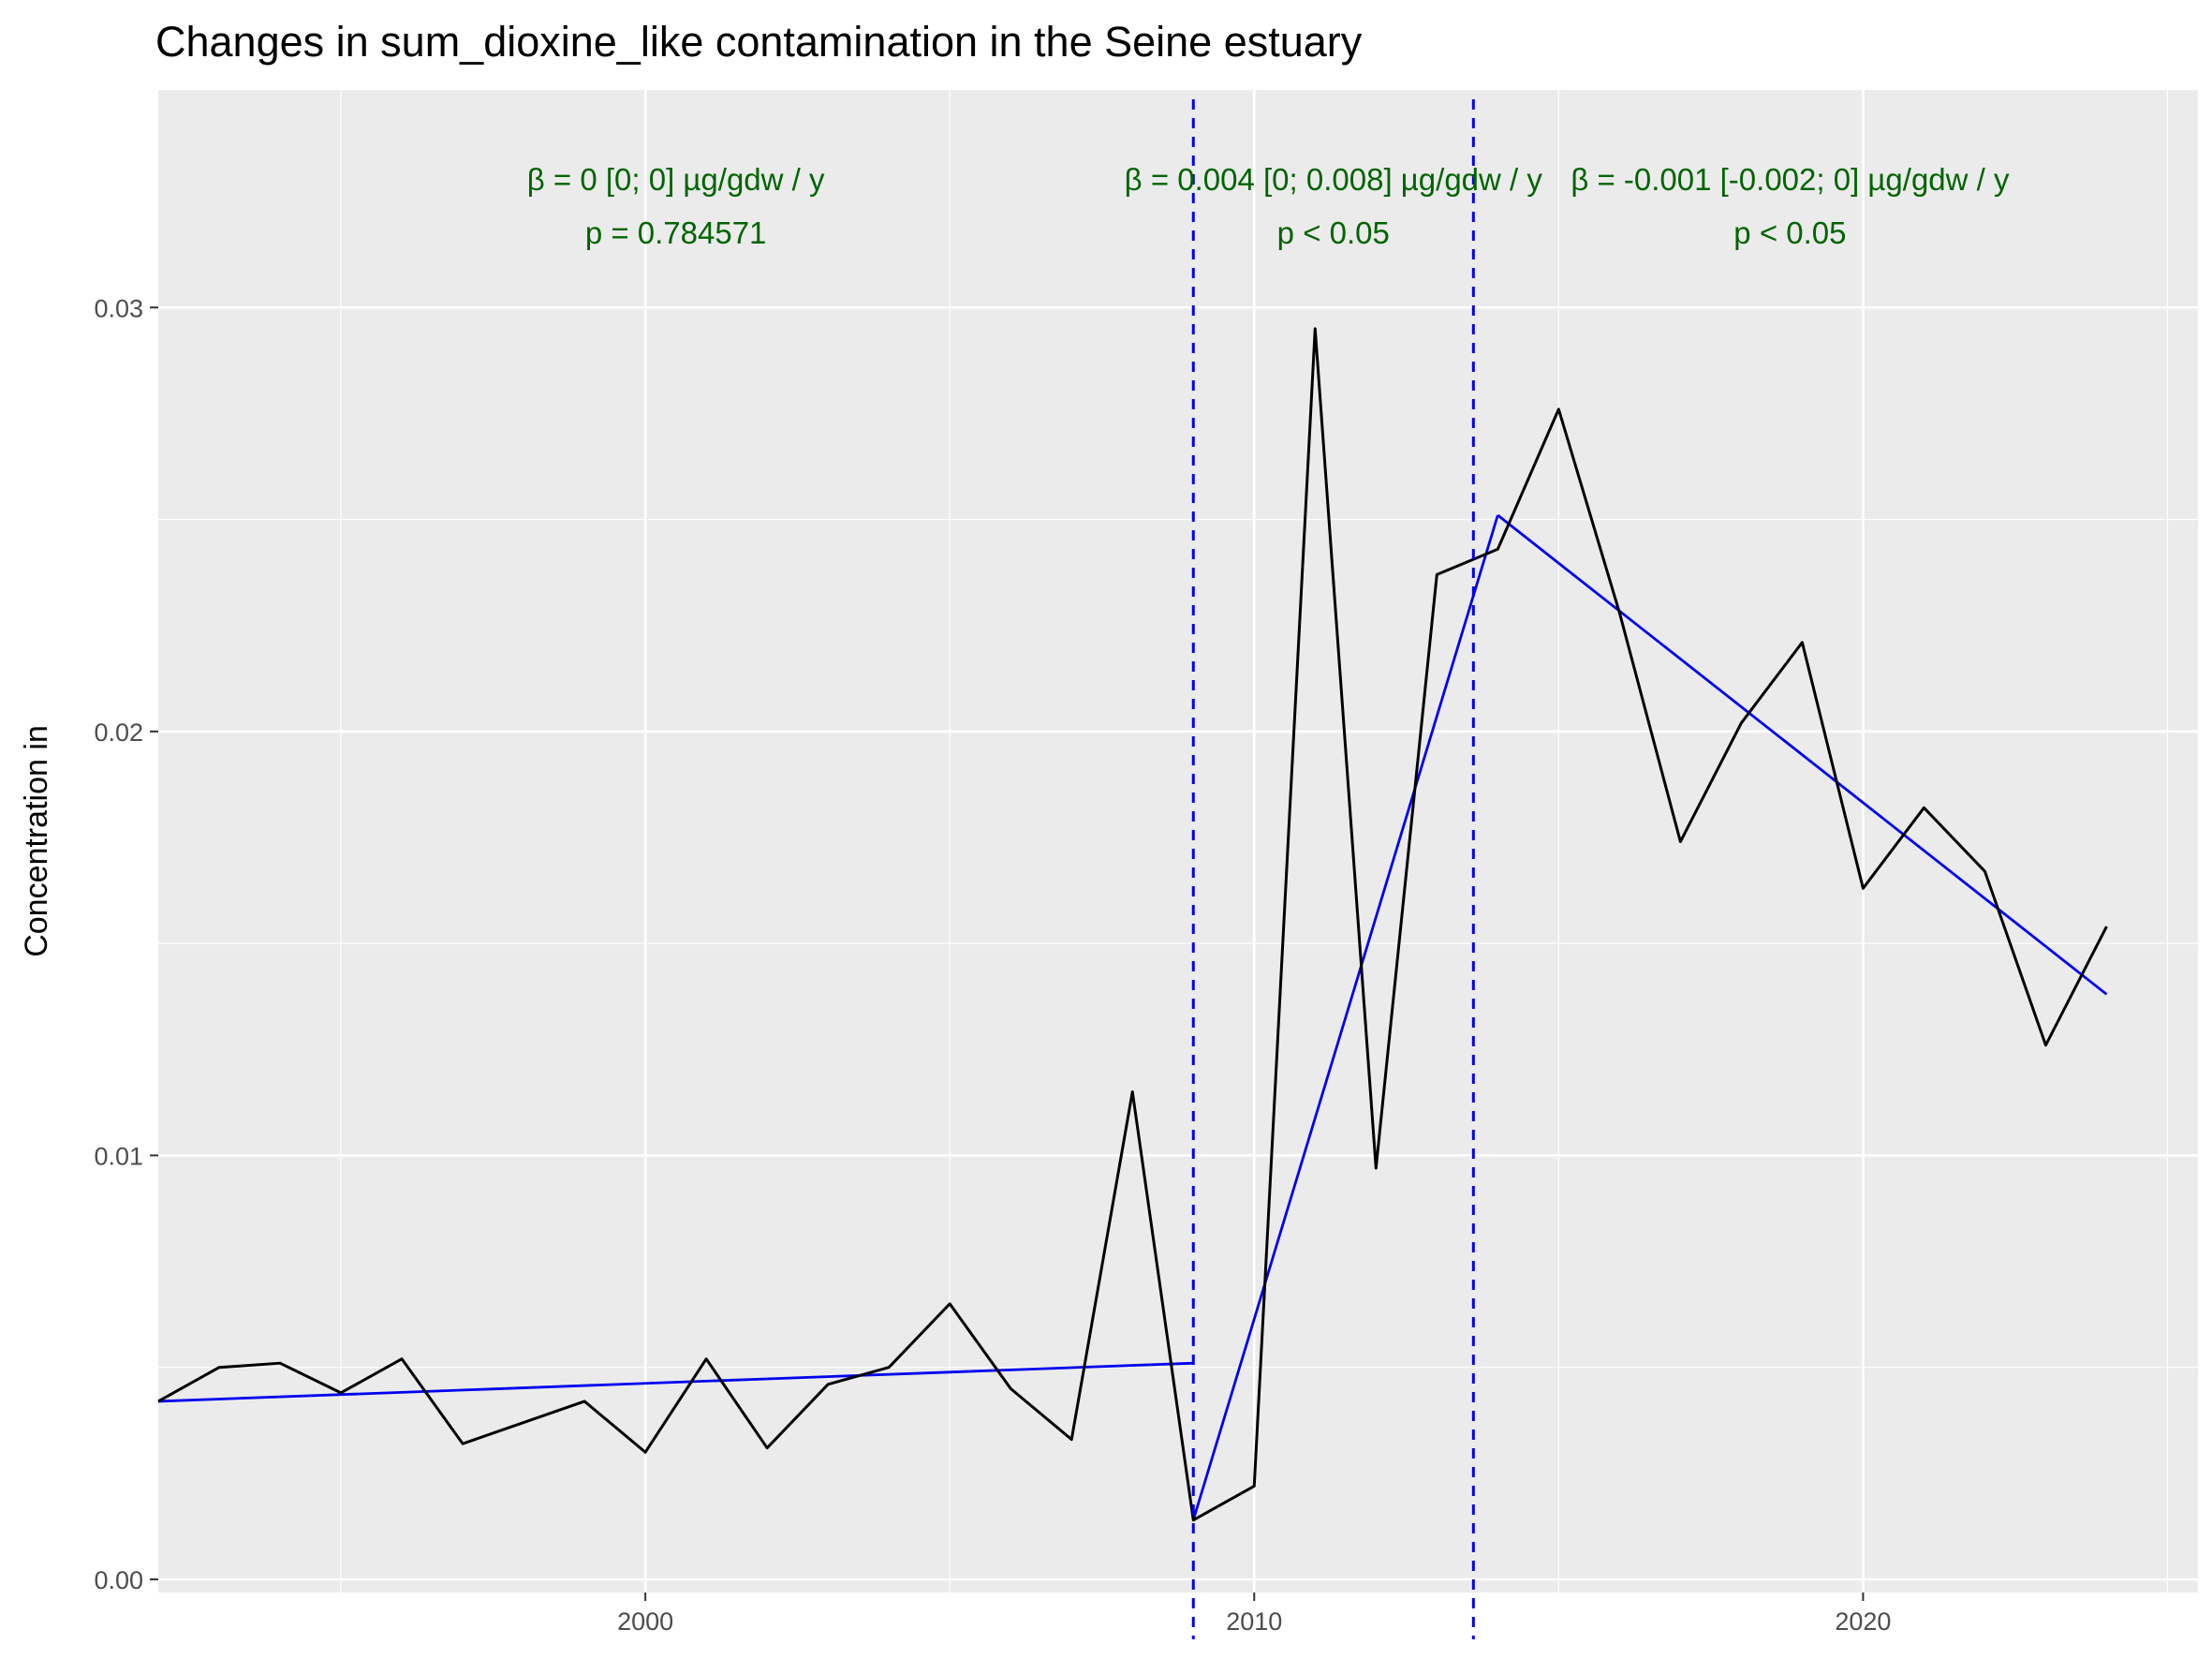 Image resolution: width=2212 pixels, height=1659 pixels. I want to click on x-tick-label: 2020, so click(1863, 1621).